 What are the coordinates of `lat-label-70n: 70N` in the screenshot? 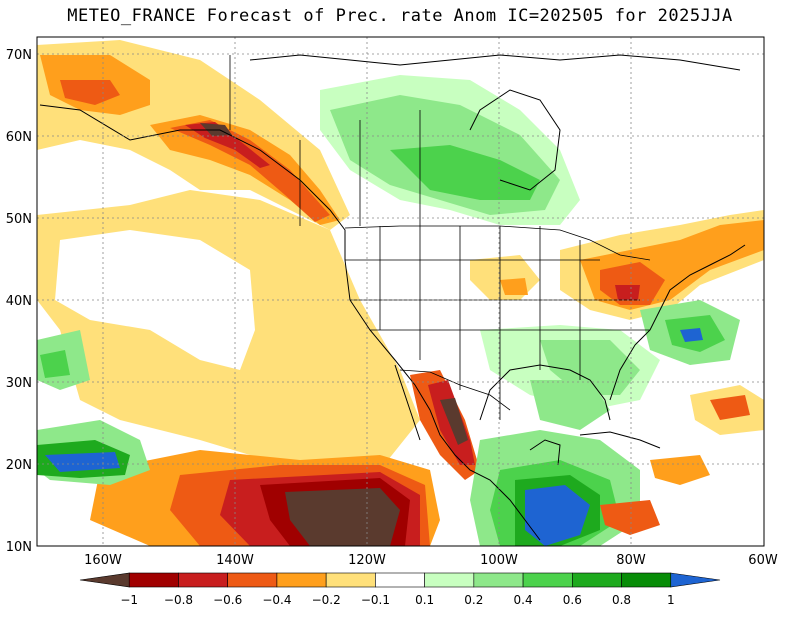 It's located at (19, 55).